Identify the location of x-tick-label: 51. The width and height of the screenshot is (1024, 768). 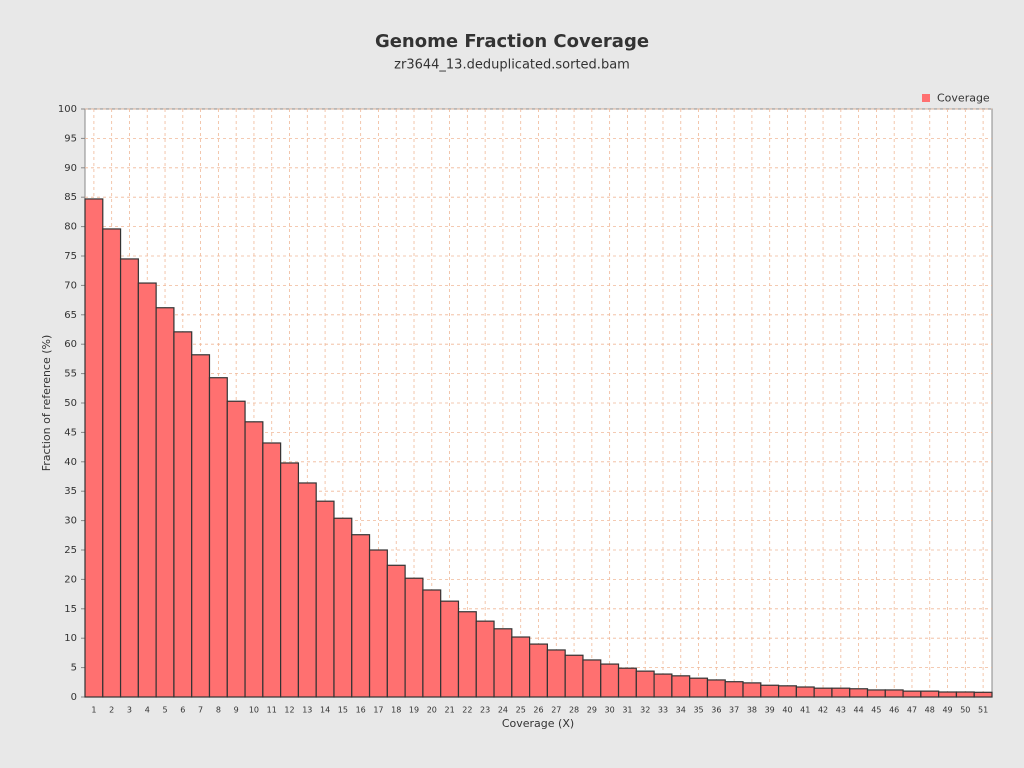
(983, 710).